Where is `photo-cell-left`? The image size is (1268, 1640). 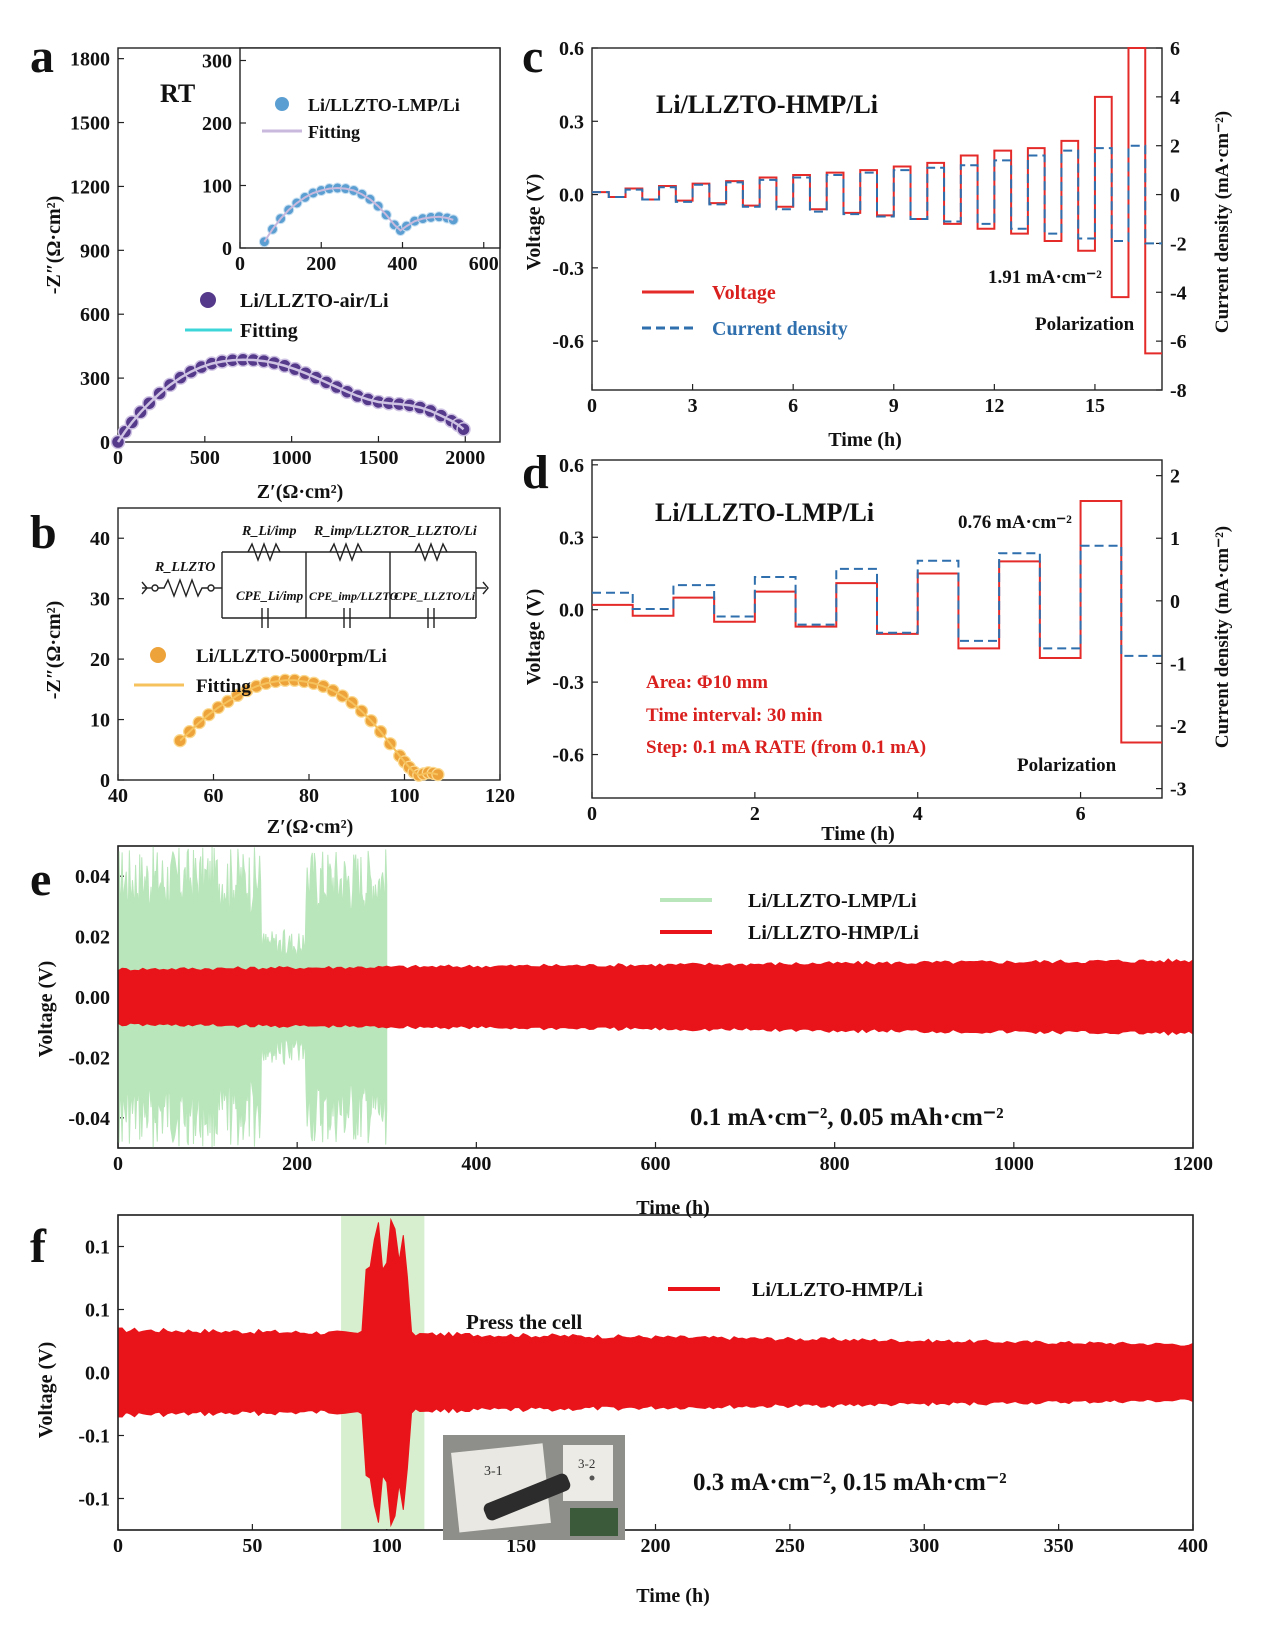 photo-cell-left is located at coordinates (501, 1488).